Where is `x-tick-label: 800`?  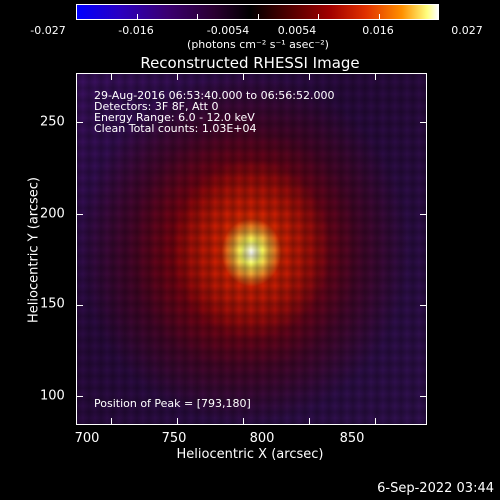 x-tick-label: 800 is located at coordinates (262, 438).